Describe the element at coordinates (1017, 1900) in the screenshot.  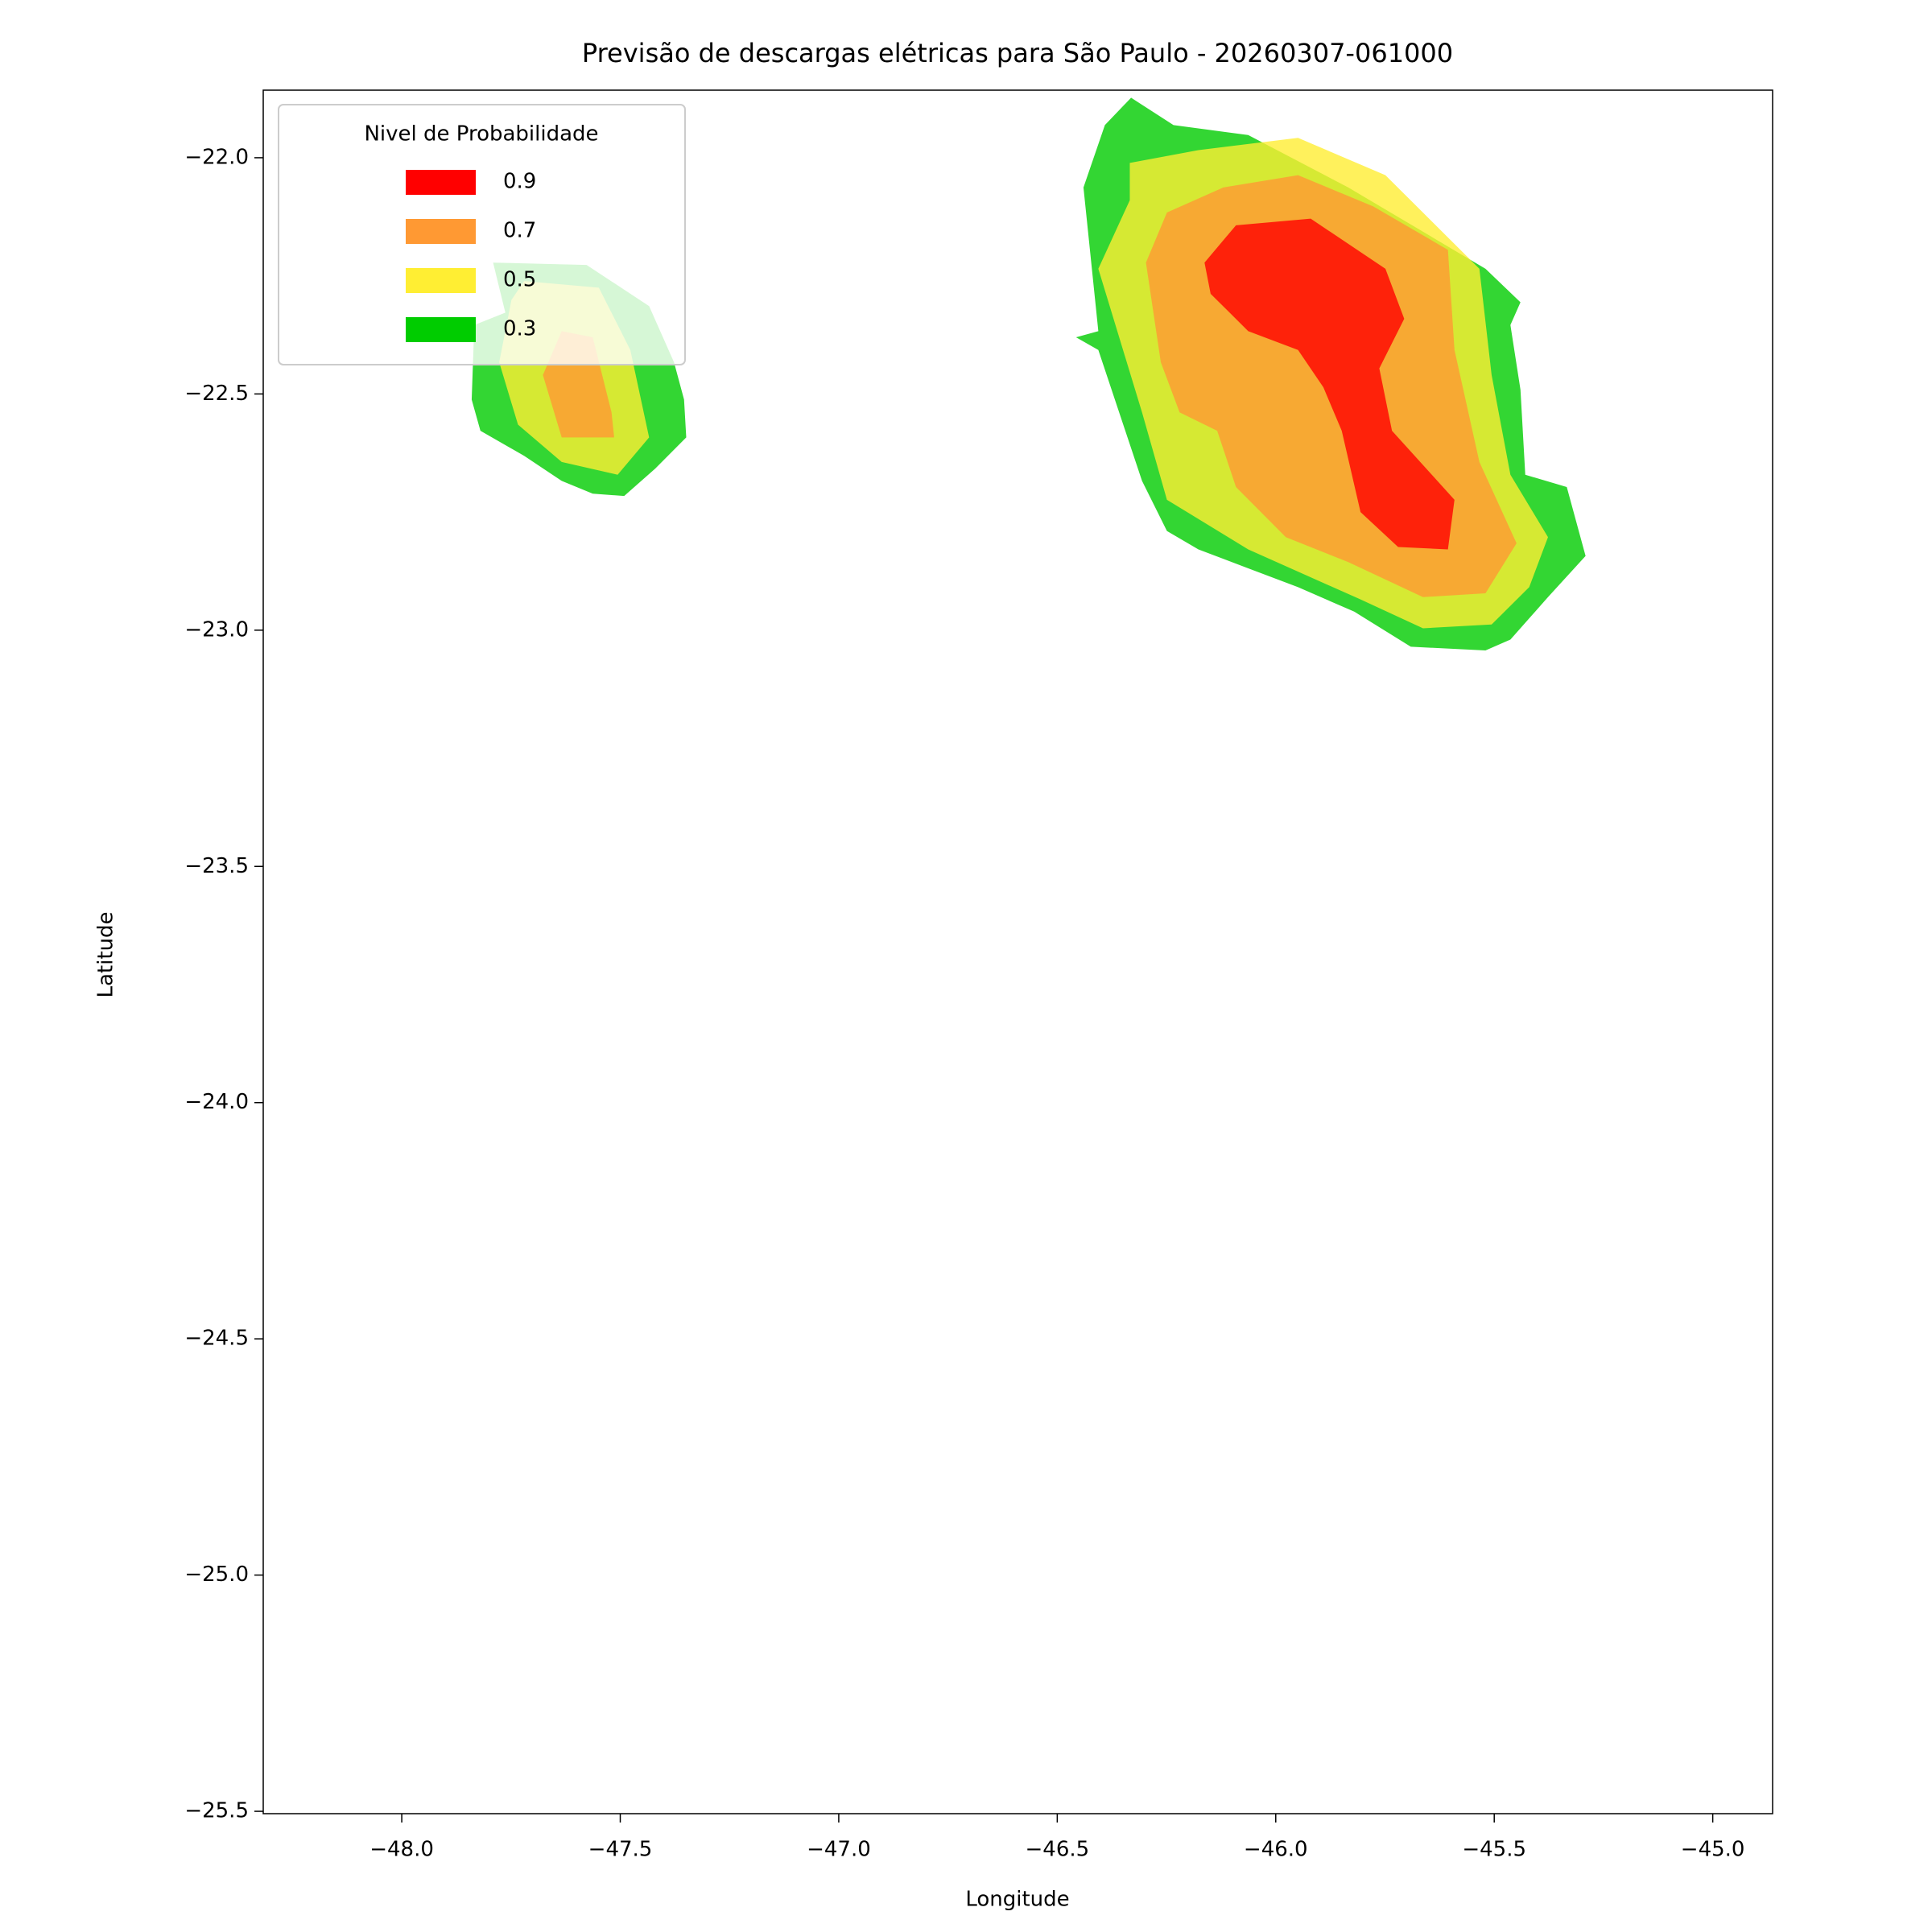
I see `x-axis-label: Longitude` at that location.